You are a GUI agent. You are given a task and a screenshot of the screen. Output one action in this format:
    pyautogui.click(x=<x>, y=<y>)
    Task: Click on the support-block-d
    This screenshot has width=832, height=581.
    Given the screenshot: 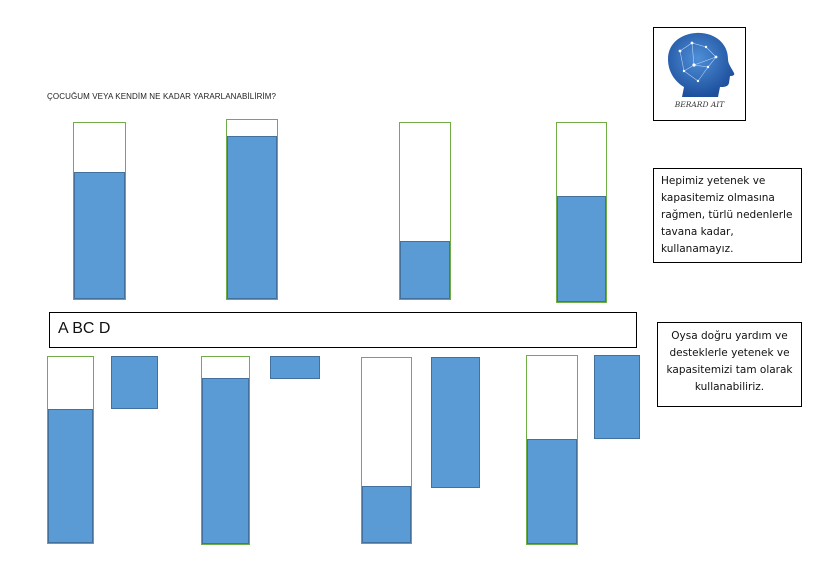 What is the action you would take?
    pyautogui.click(x=617, y=397)
    